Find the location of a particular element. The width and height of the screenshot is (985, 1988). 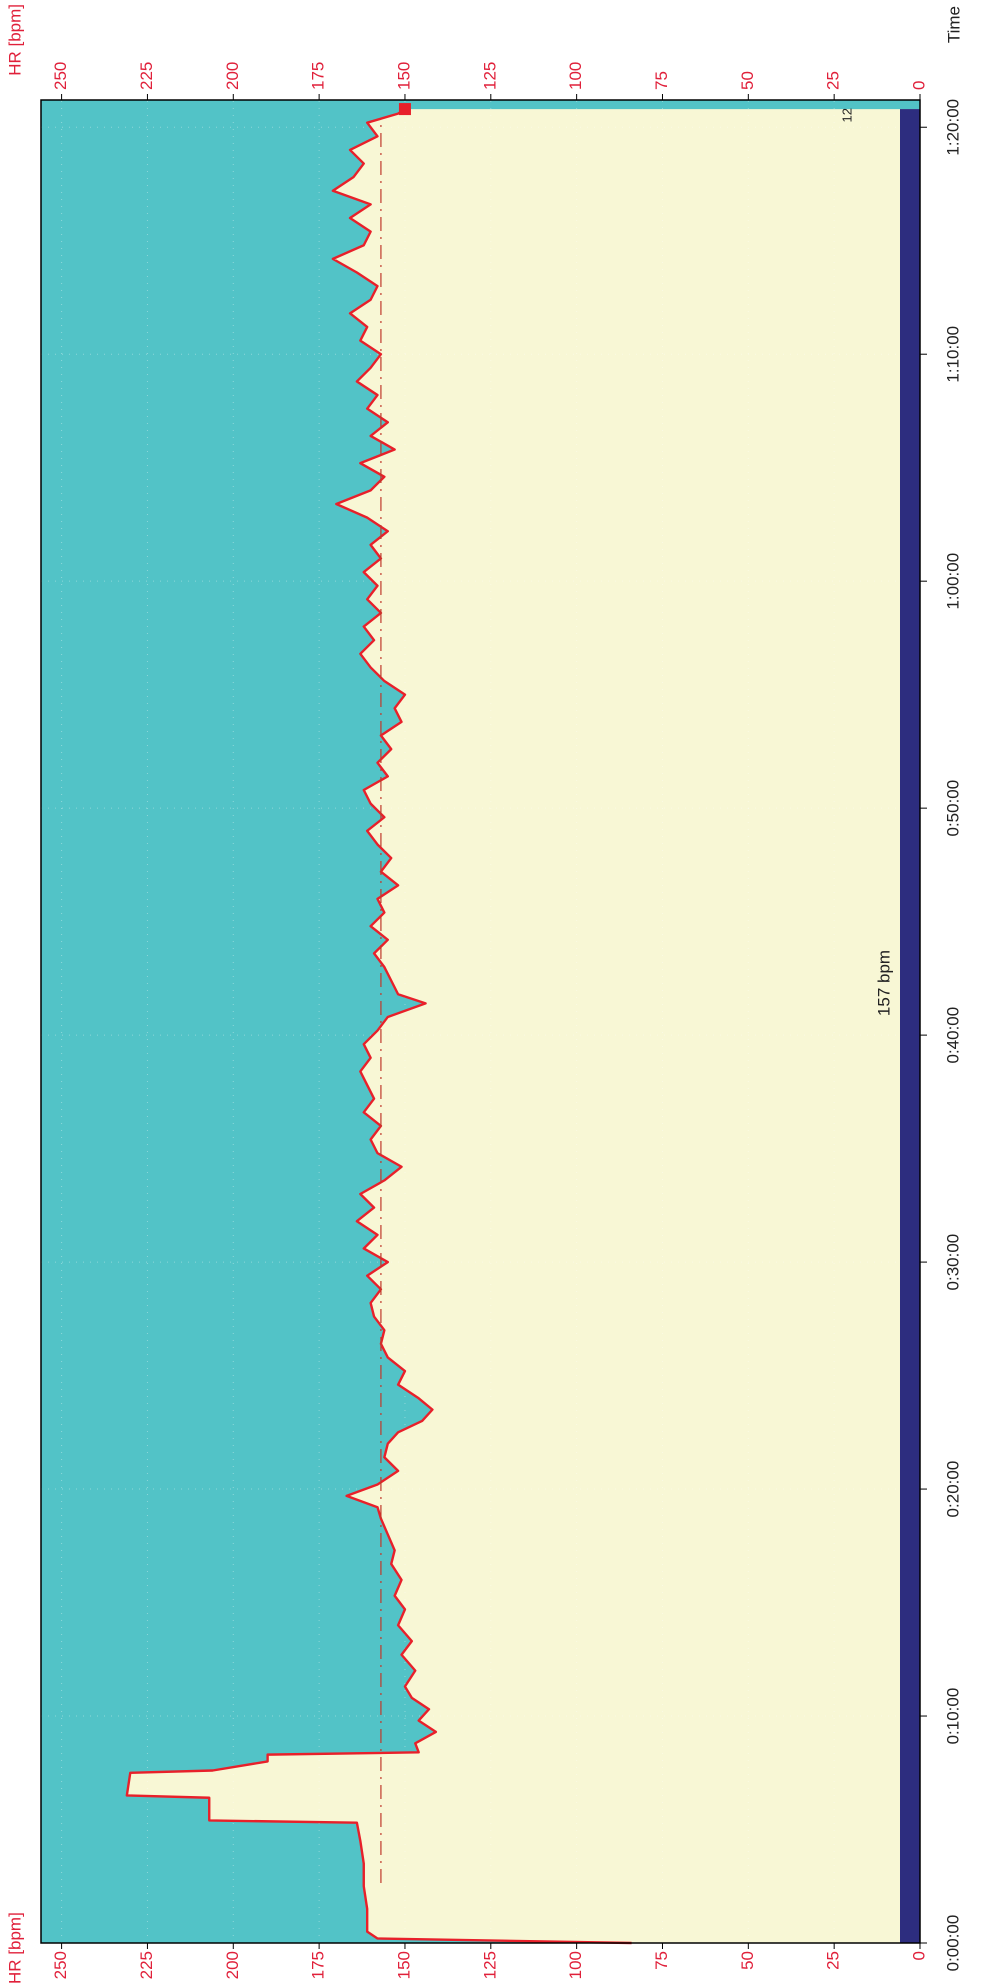

y-tick-label: 0 is located at coordinates (918, 1955).